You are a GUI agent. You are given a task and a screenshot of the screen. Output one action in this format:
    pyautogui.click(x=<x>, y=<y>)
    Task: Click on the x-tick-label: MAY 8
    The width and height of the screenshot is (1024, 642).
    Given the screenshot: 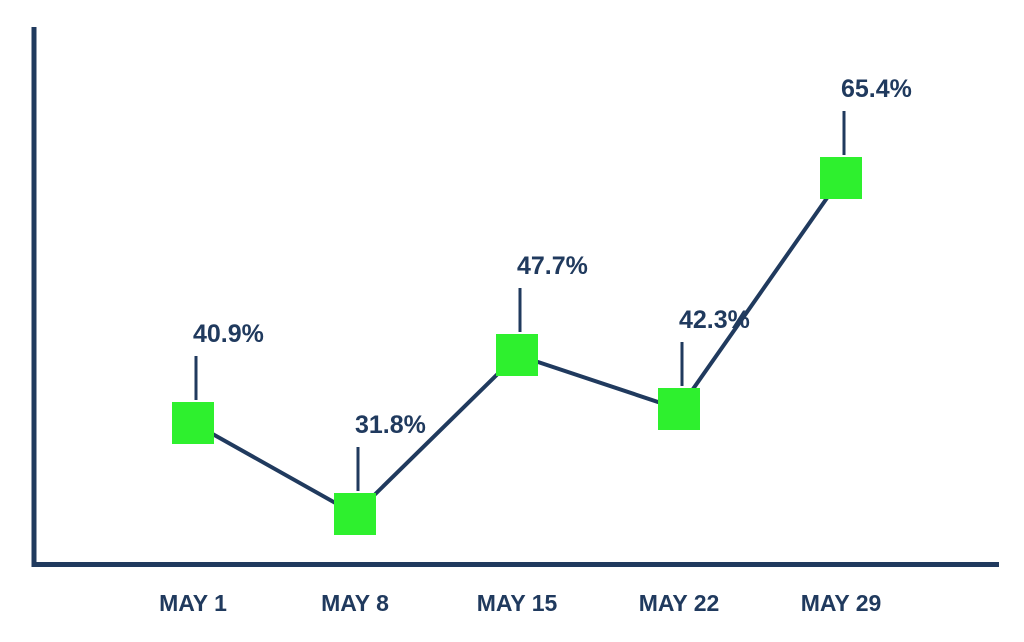 What is the action you would take?
    pyautogui.click(x=355, y=603)
    